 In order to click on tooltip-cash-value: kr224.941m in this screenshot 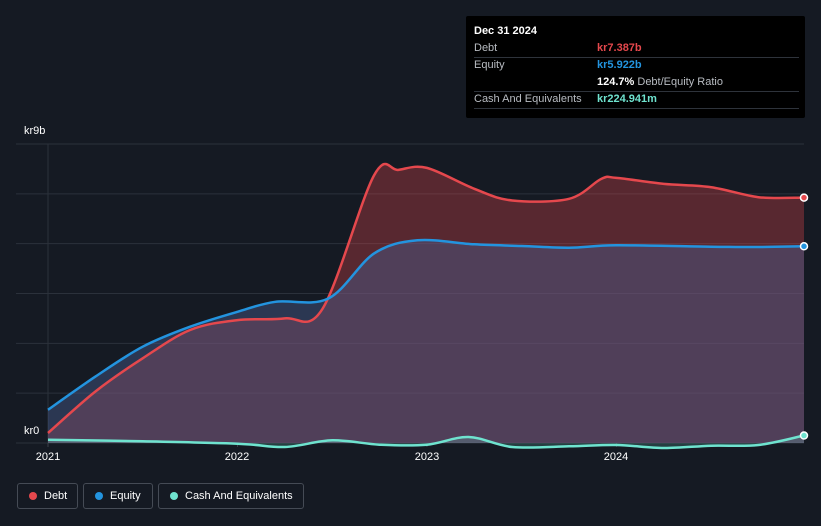, I will do `click(627, 99)`.